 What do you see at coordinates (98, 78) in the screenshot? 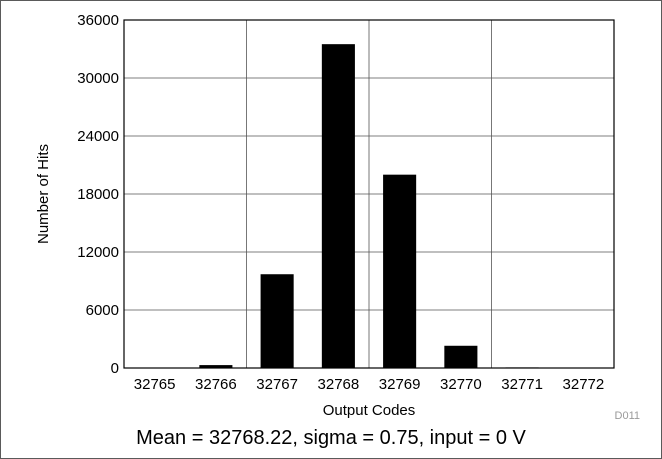
I see `y-tick-label: 30000` at bounding box center [98, 78].